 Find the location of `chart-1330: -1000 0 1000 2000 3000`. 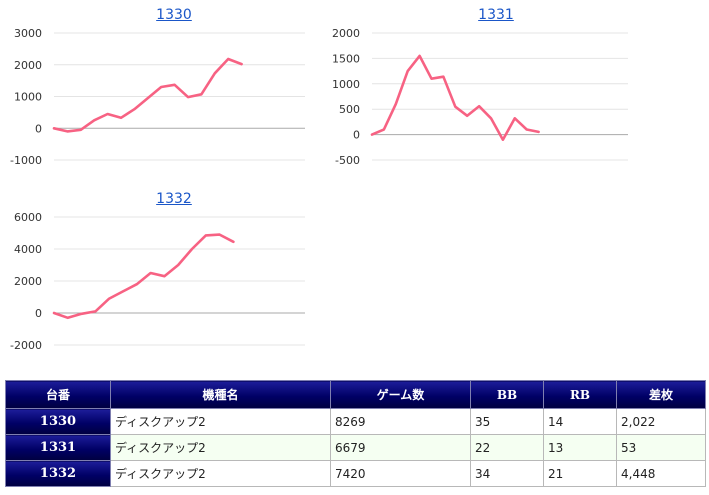

chart-1330: -1000 0 1000 2000 3000 is located at coordinates (157, 97).